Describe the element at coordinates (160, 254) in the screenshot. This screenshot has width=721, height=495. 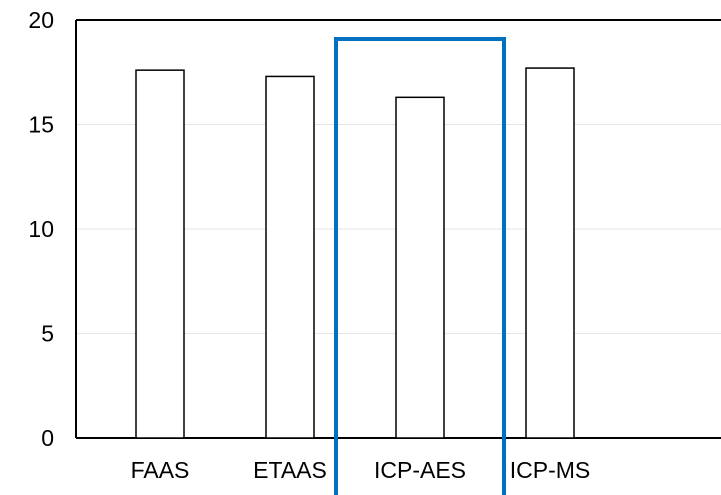
I see `bar-faas` at that location.